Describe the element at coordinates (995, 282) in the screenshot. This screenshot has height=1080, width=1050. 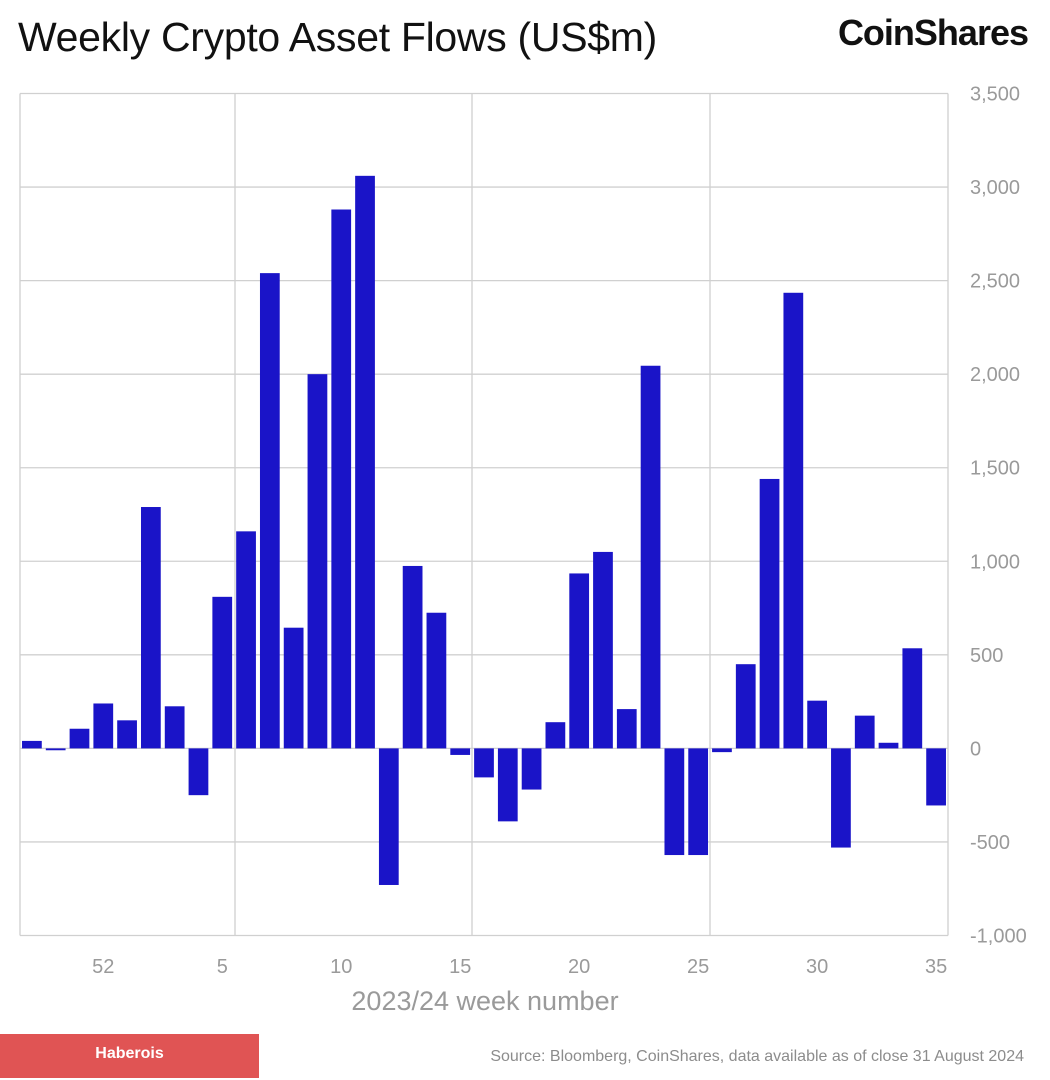
I see `y-tick-label: 2,500` at that location.